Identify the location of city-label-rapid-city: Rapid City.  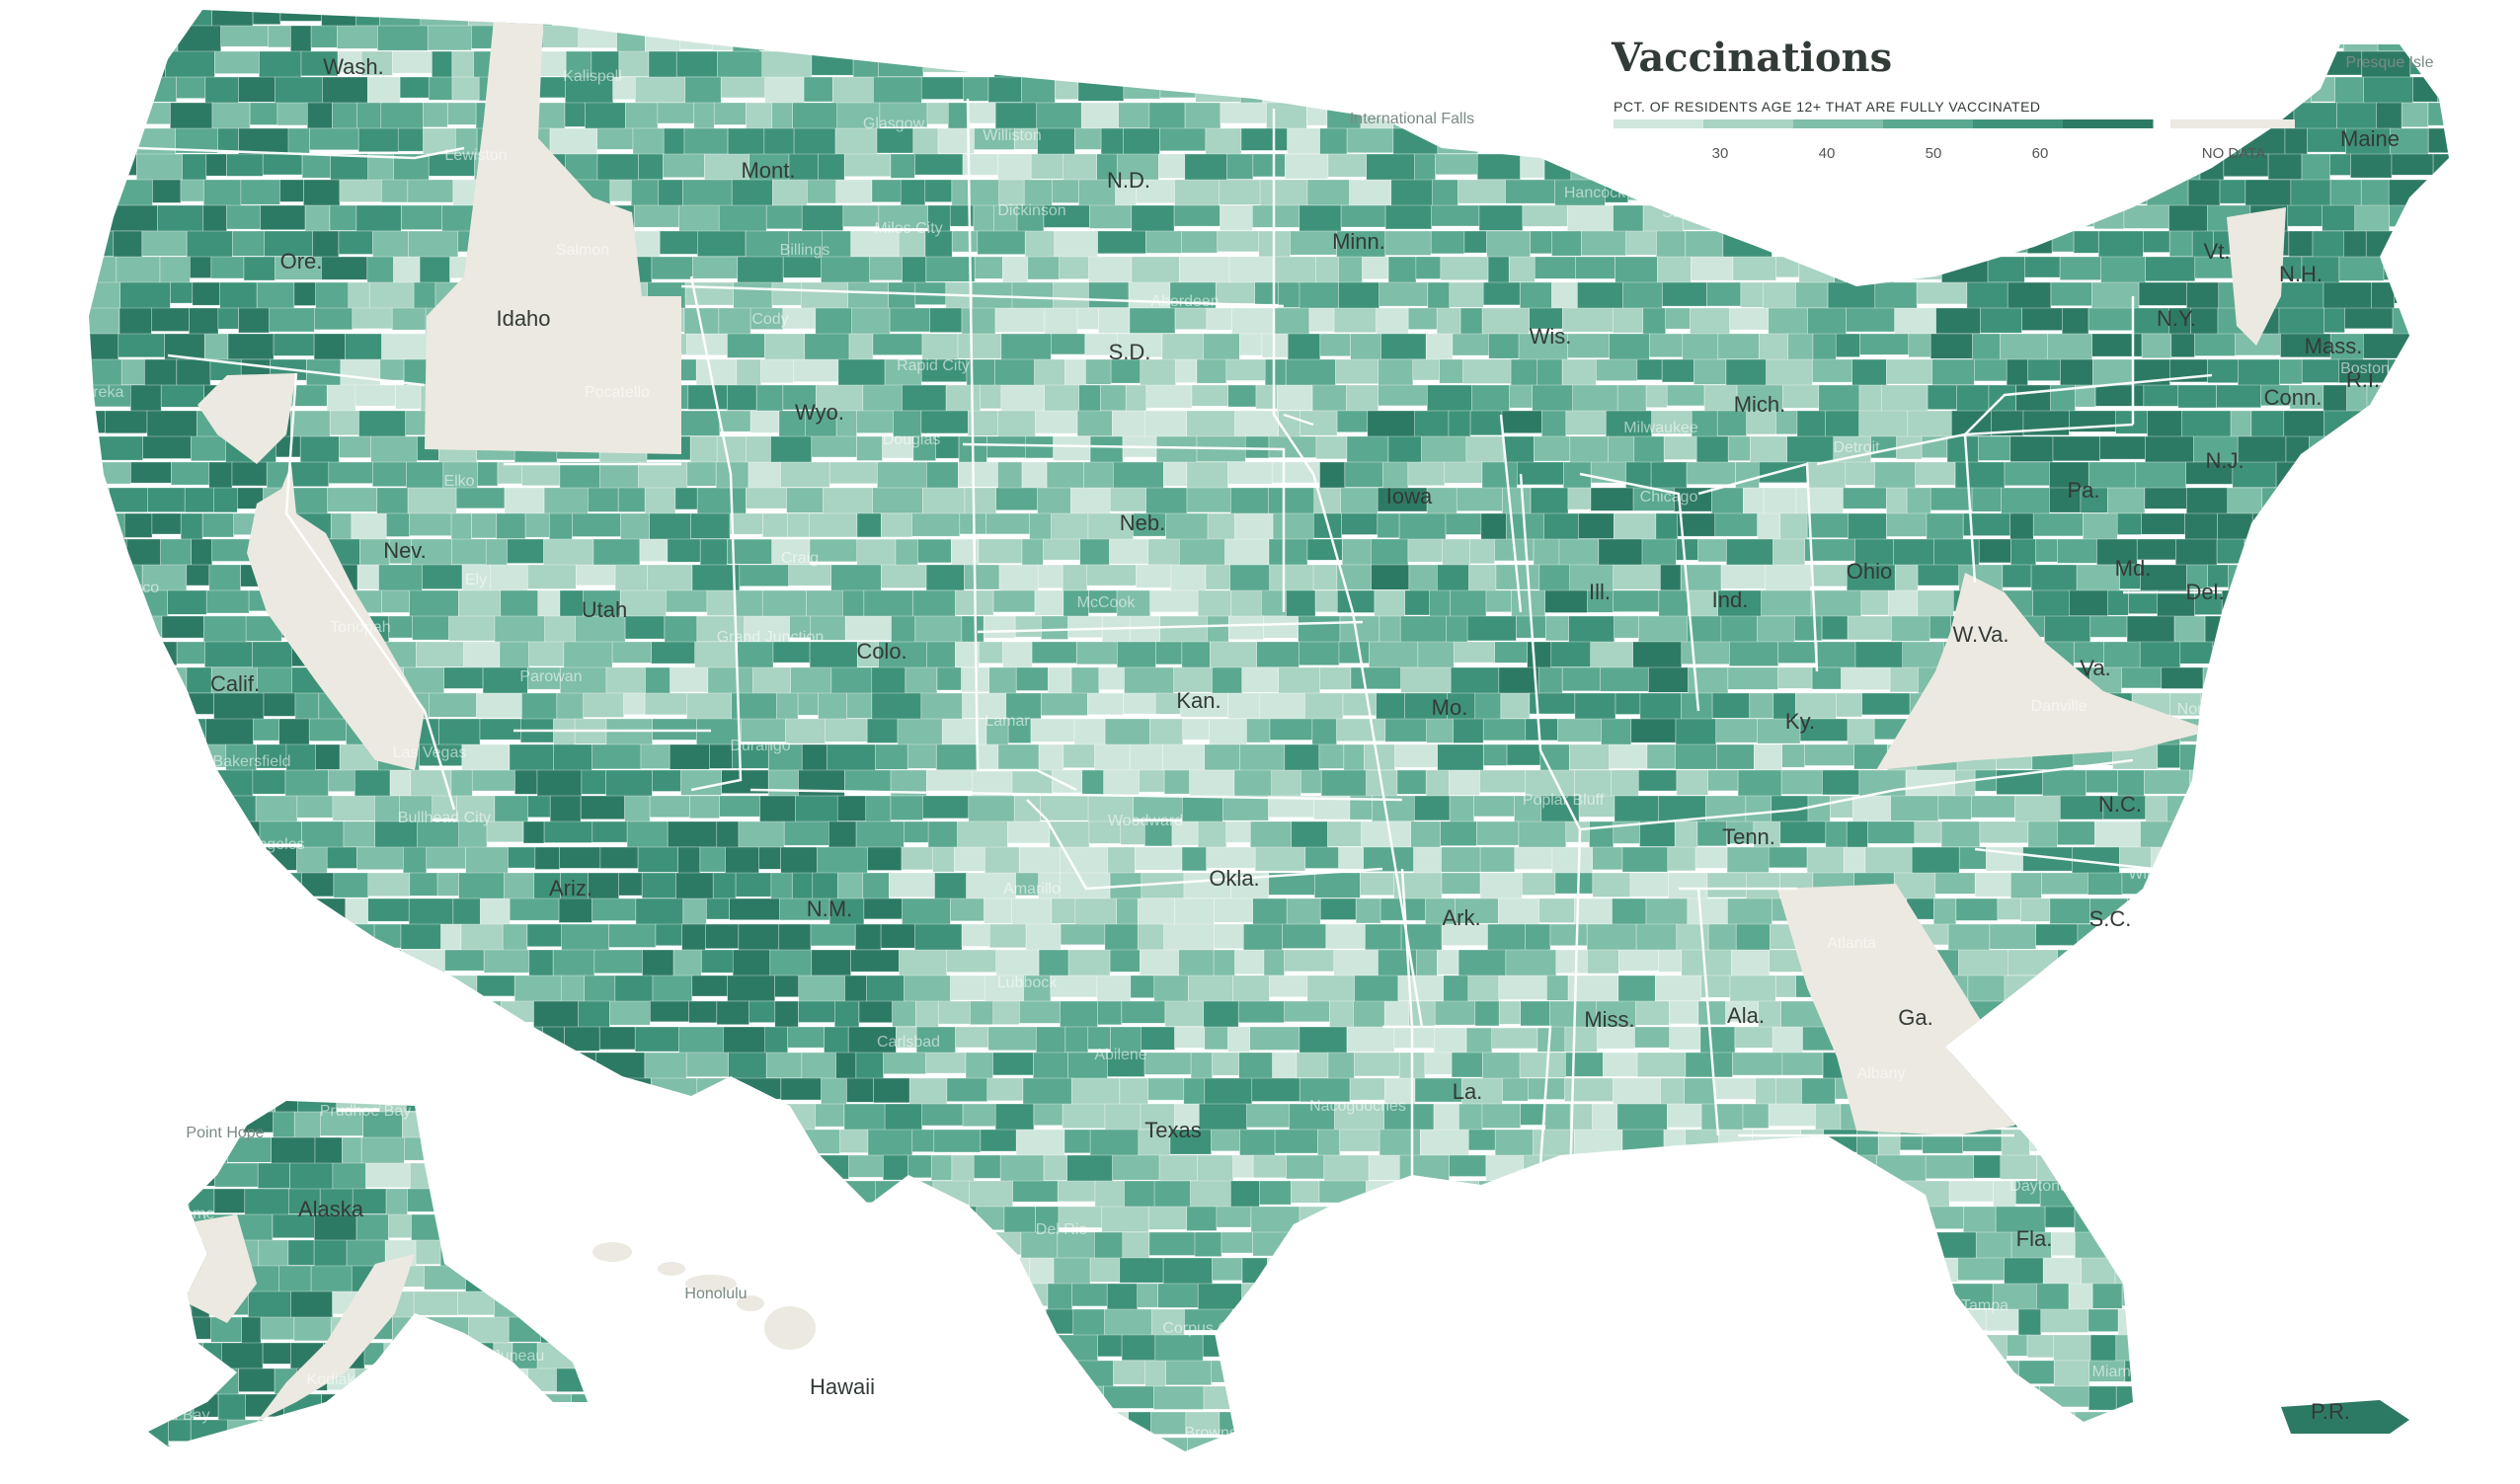
(933, 366).